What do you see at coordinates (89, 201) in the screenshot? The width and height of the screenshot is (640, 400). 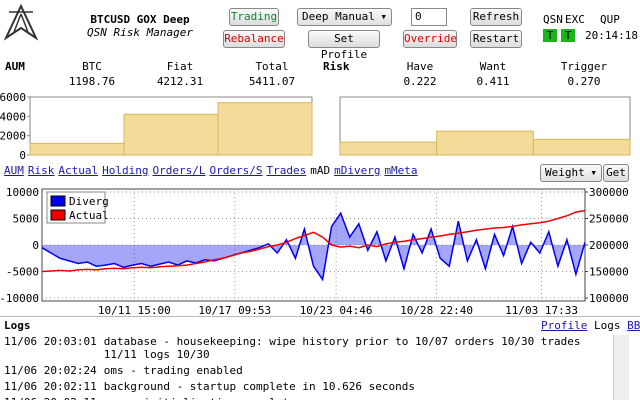 I see `legend-label: Diverg` at bounding box center [89, 201].